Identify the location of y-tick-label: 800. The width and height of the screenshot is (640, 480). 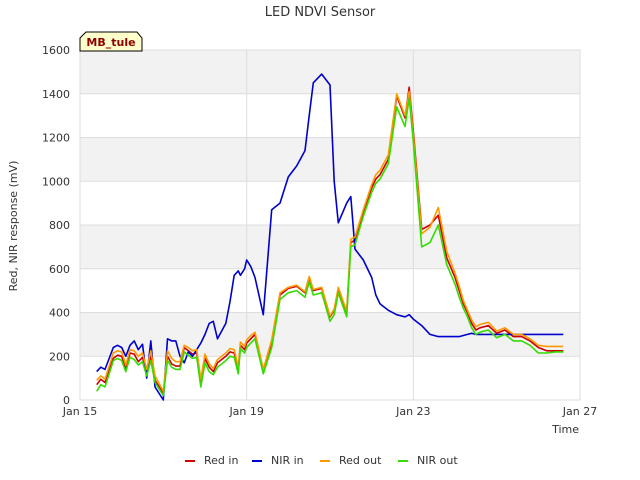
(59, 225).